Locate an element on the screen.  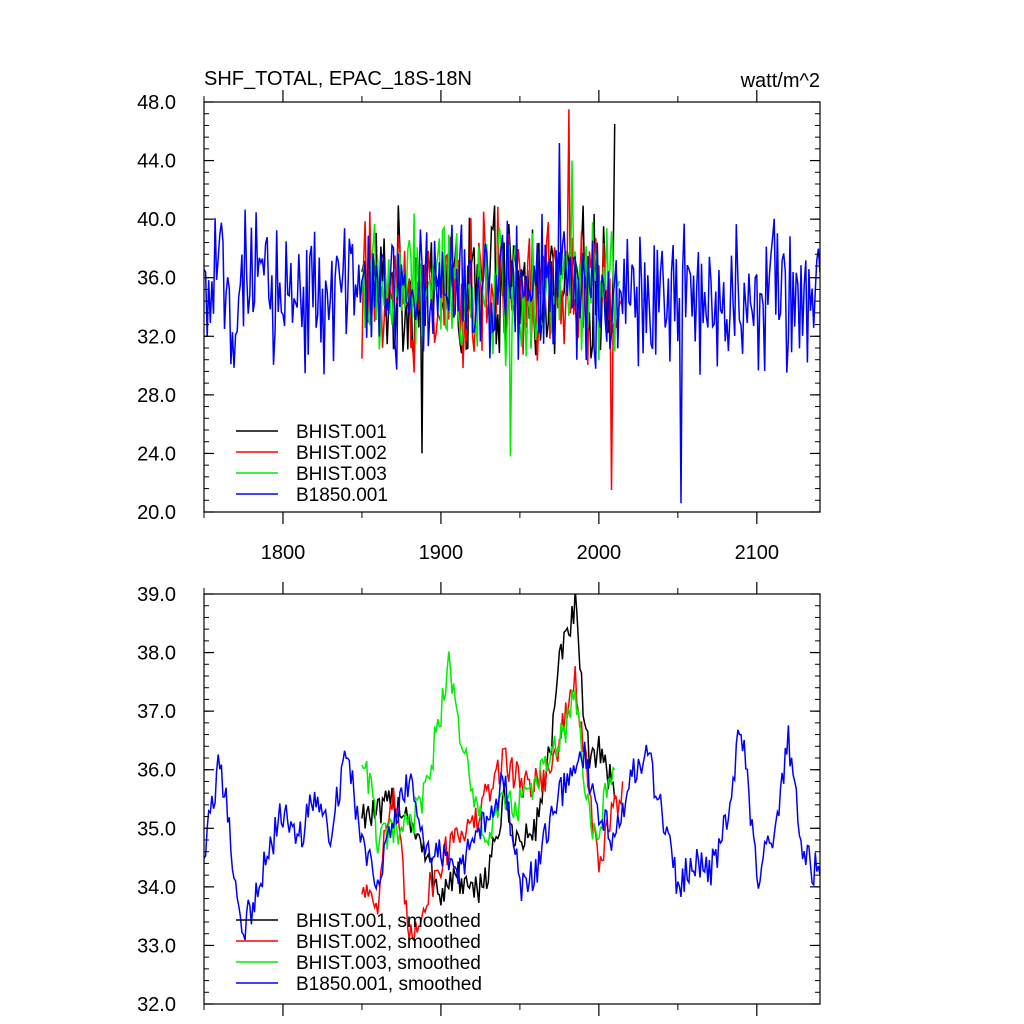
bottom-y-tick-label: 38.0 is located at coordinates (156, 654).